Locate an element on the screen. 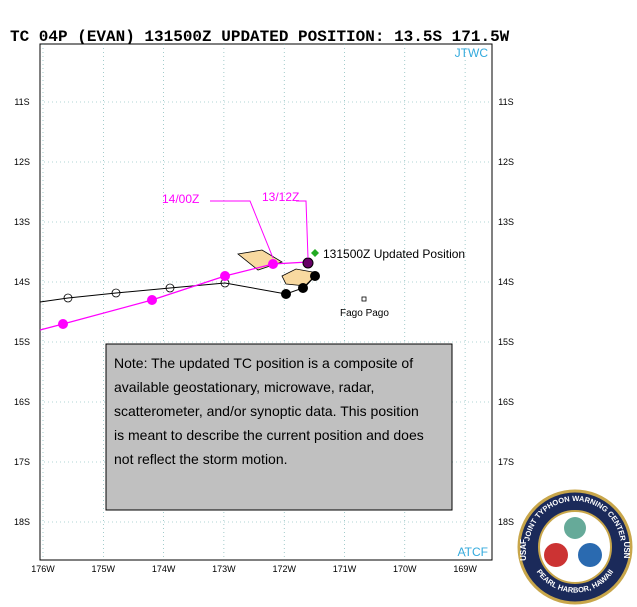 This screenshot has width=637, height=607. logo-right-text: USN is located at coordinates (626, 550).